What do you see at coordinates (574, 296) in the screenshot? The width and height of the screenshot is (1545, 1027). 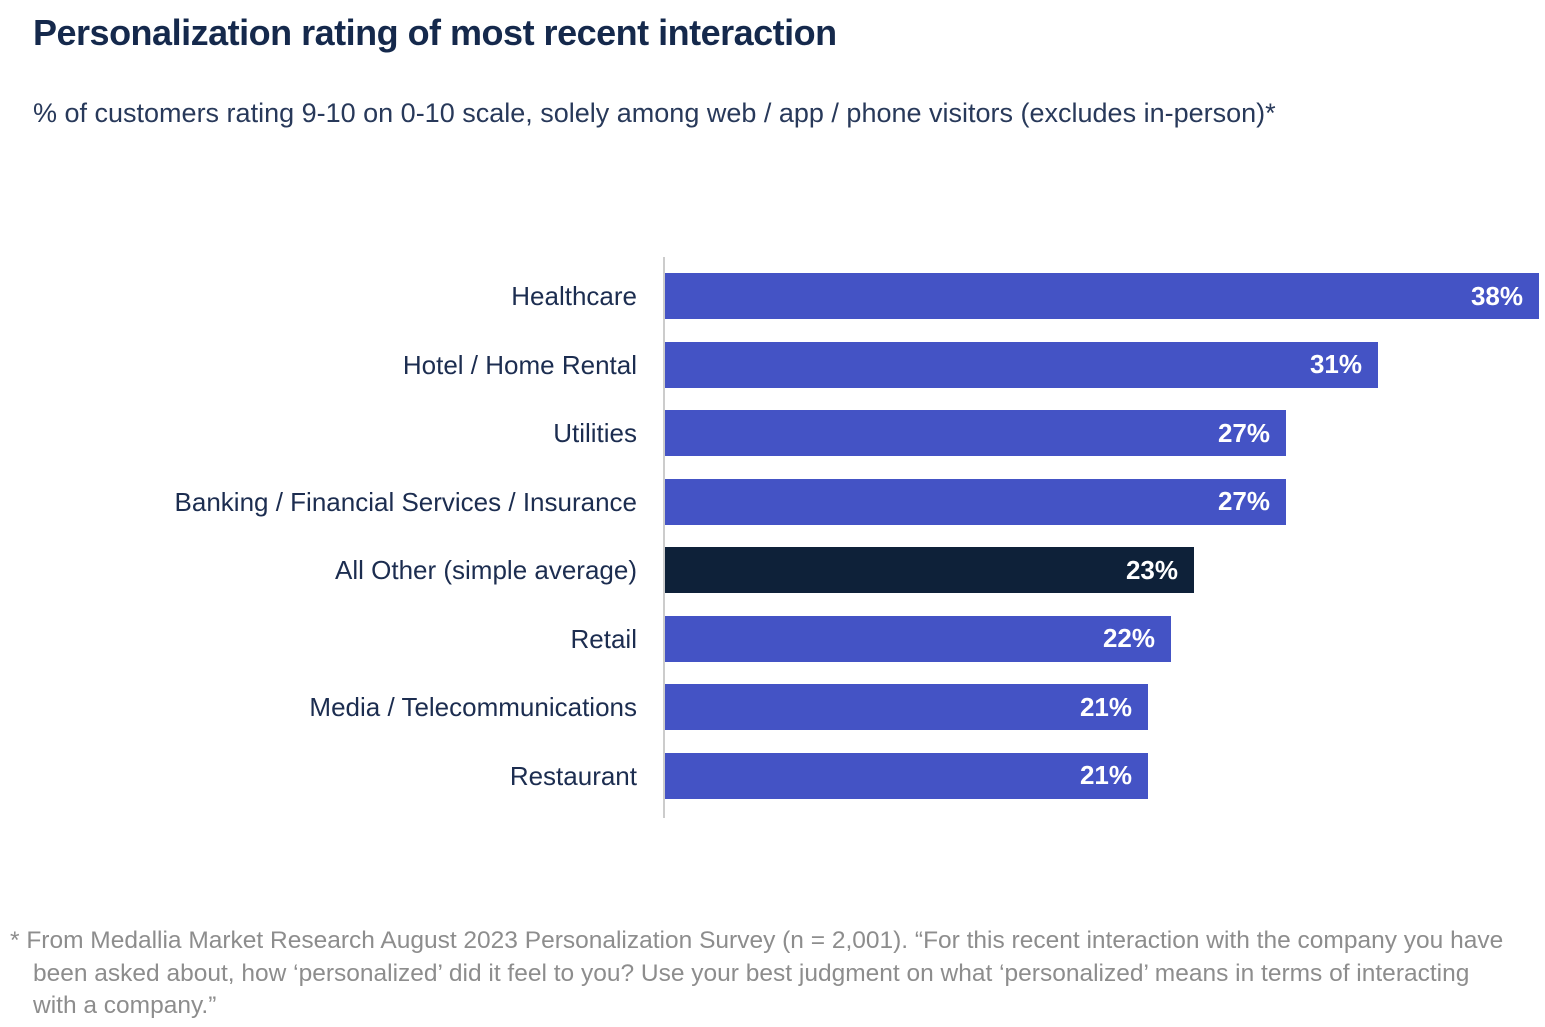 I see `category-label: Healthcare` at bounding box center [574, 296].